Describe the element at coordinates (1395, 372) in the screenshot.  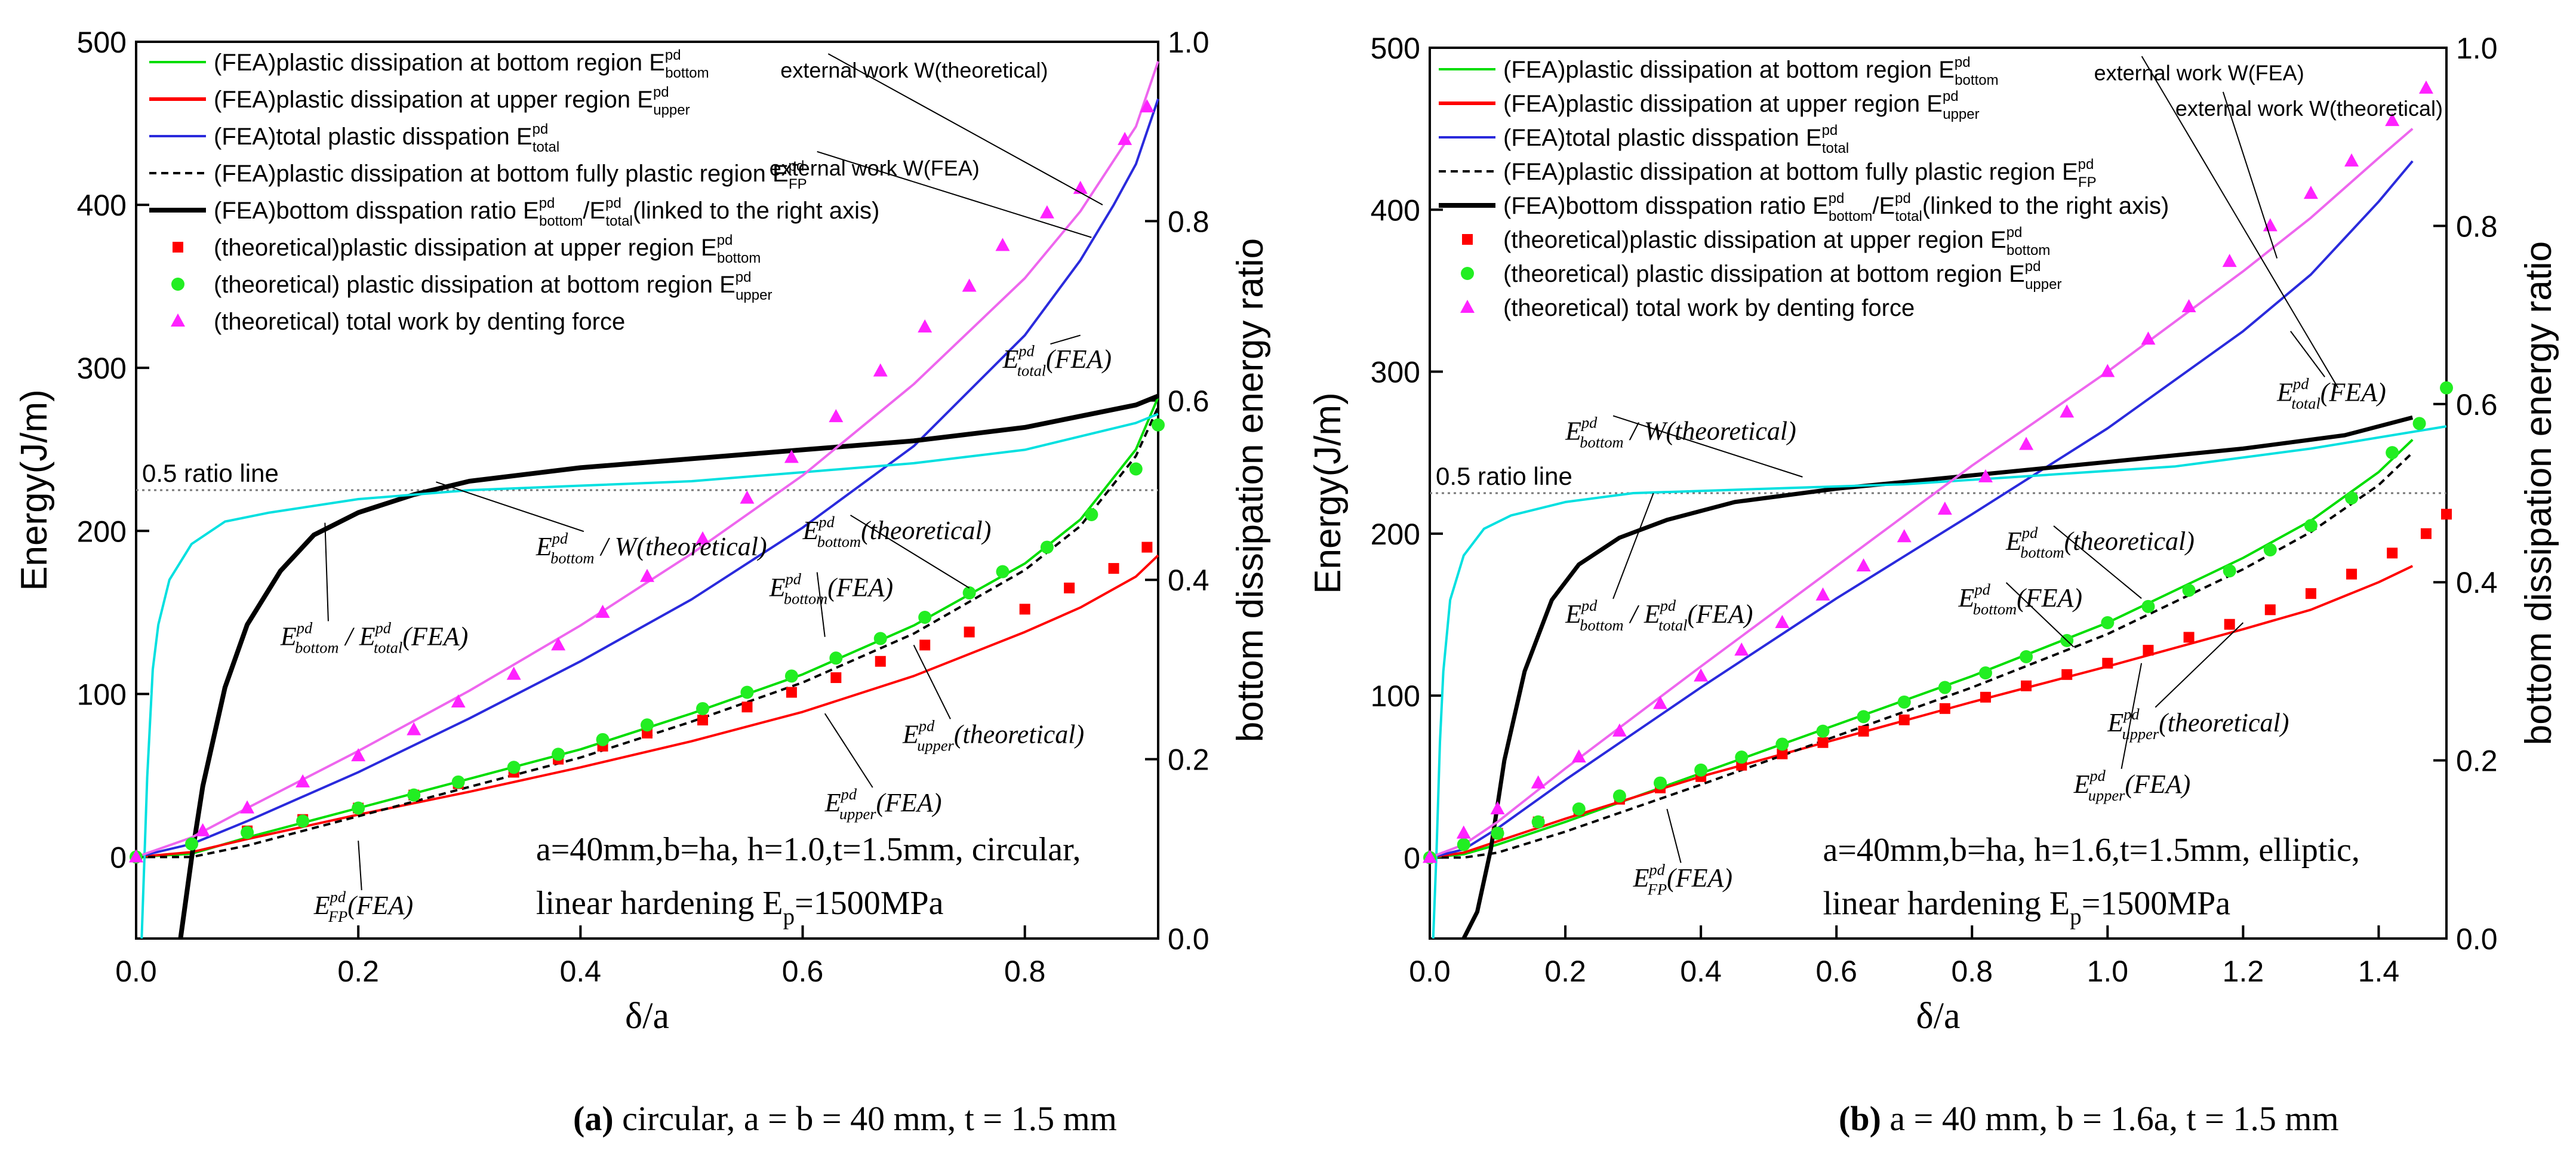
I see `y-tick-label: 300` at that location.